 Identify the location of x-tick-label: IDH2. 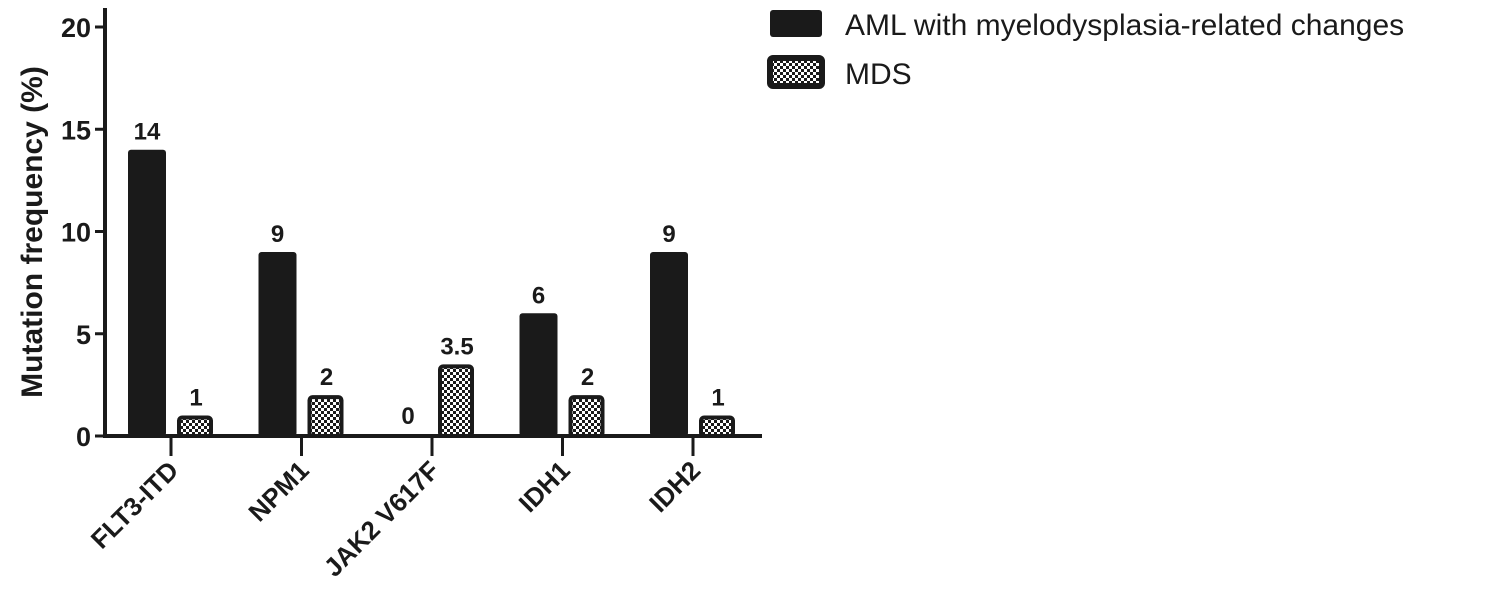
(674, 486).